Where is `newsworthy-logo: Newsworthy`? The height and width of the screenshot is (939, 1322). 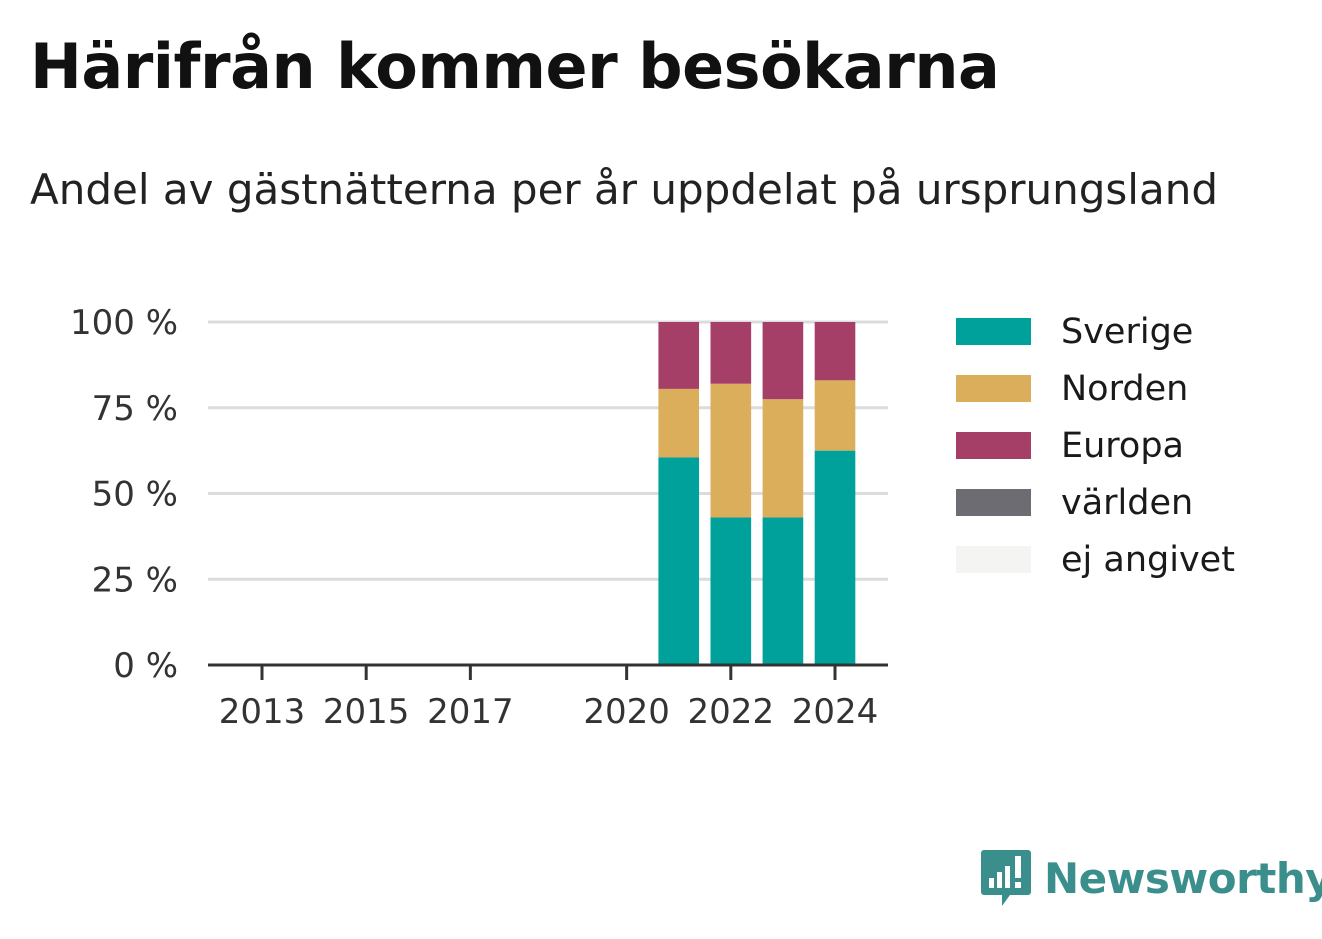 newsworthy-logo: Newsworthy is located at coordinates (1151, 878).